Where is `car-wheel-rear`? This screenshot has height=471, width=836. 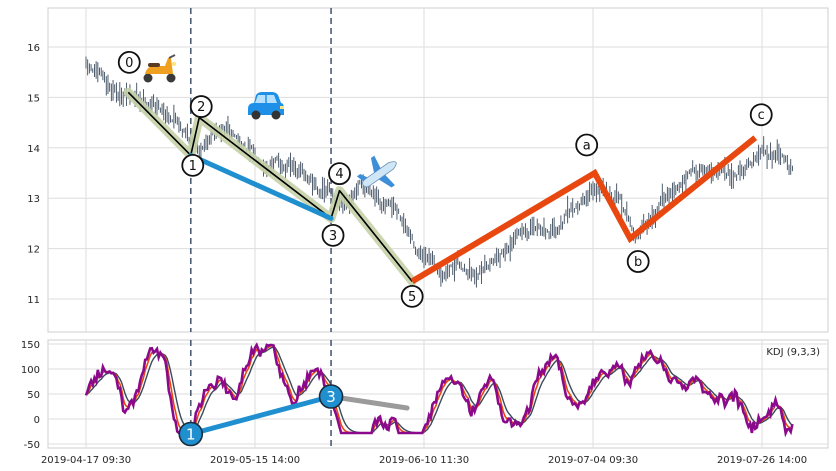
car-wheel-rear is located at coordinates (256, 115).